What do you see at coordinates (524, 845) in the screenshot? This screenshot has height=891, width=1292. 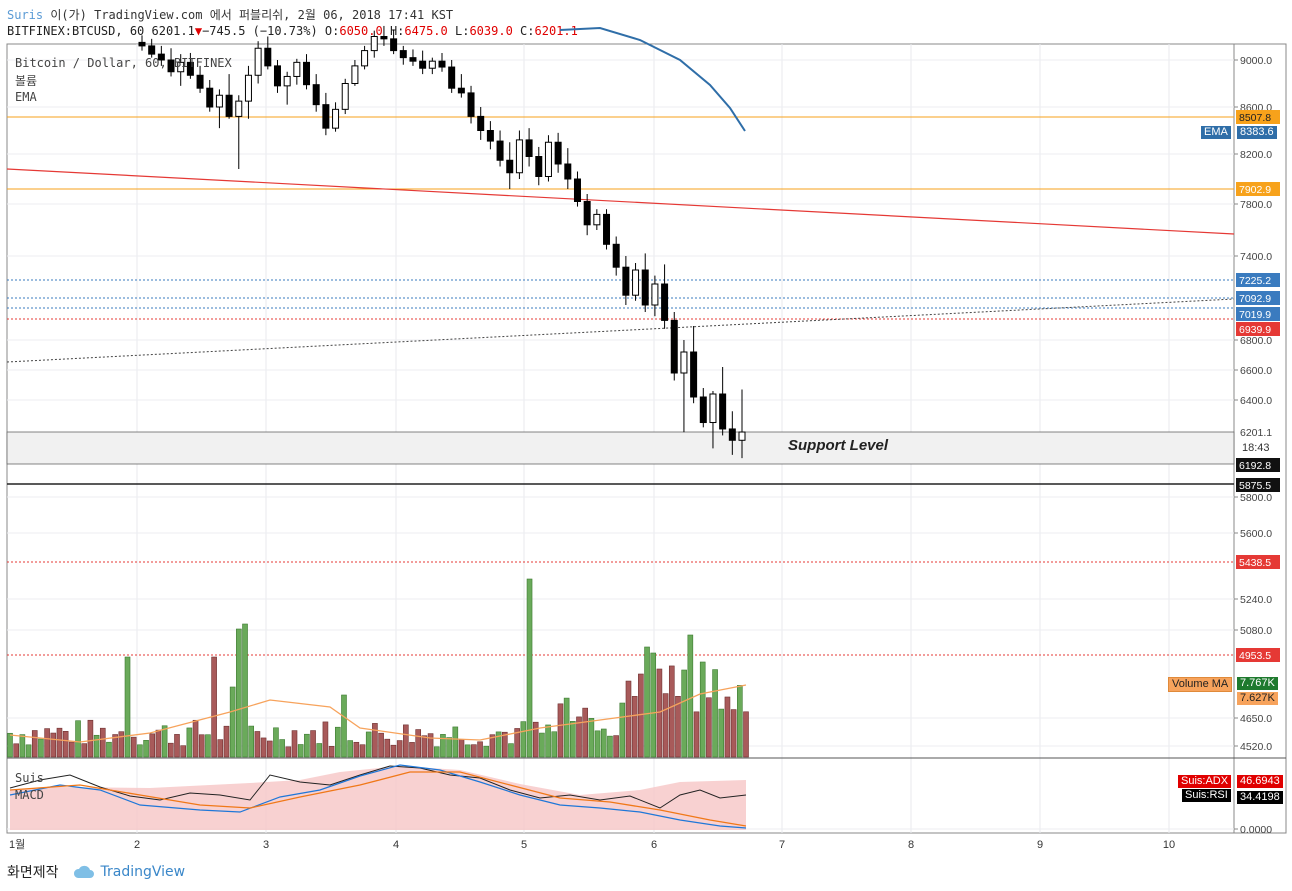 I see `x-tick-label: 5` at bounding box center [524, 845].